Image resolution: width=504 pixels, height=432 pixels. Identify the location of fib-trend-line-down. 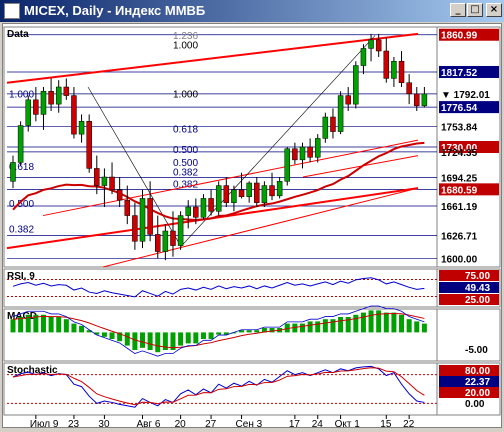
(134, 166).